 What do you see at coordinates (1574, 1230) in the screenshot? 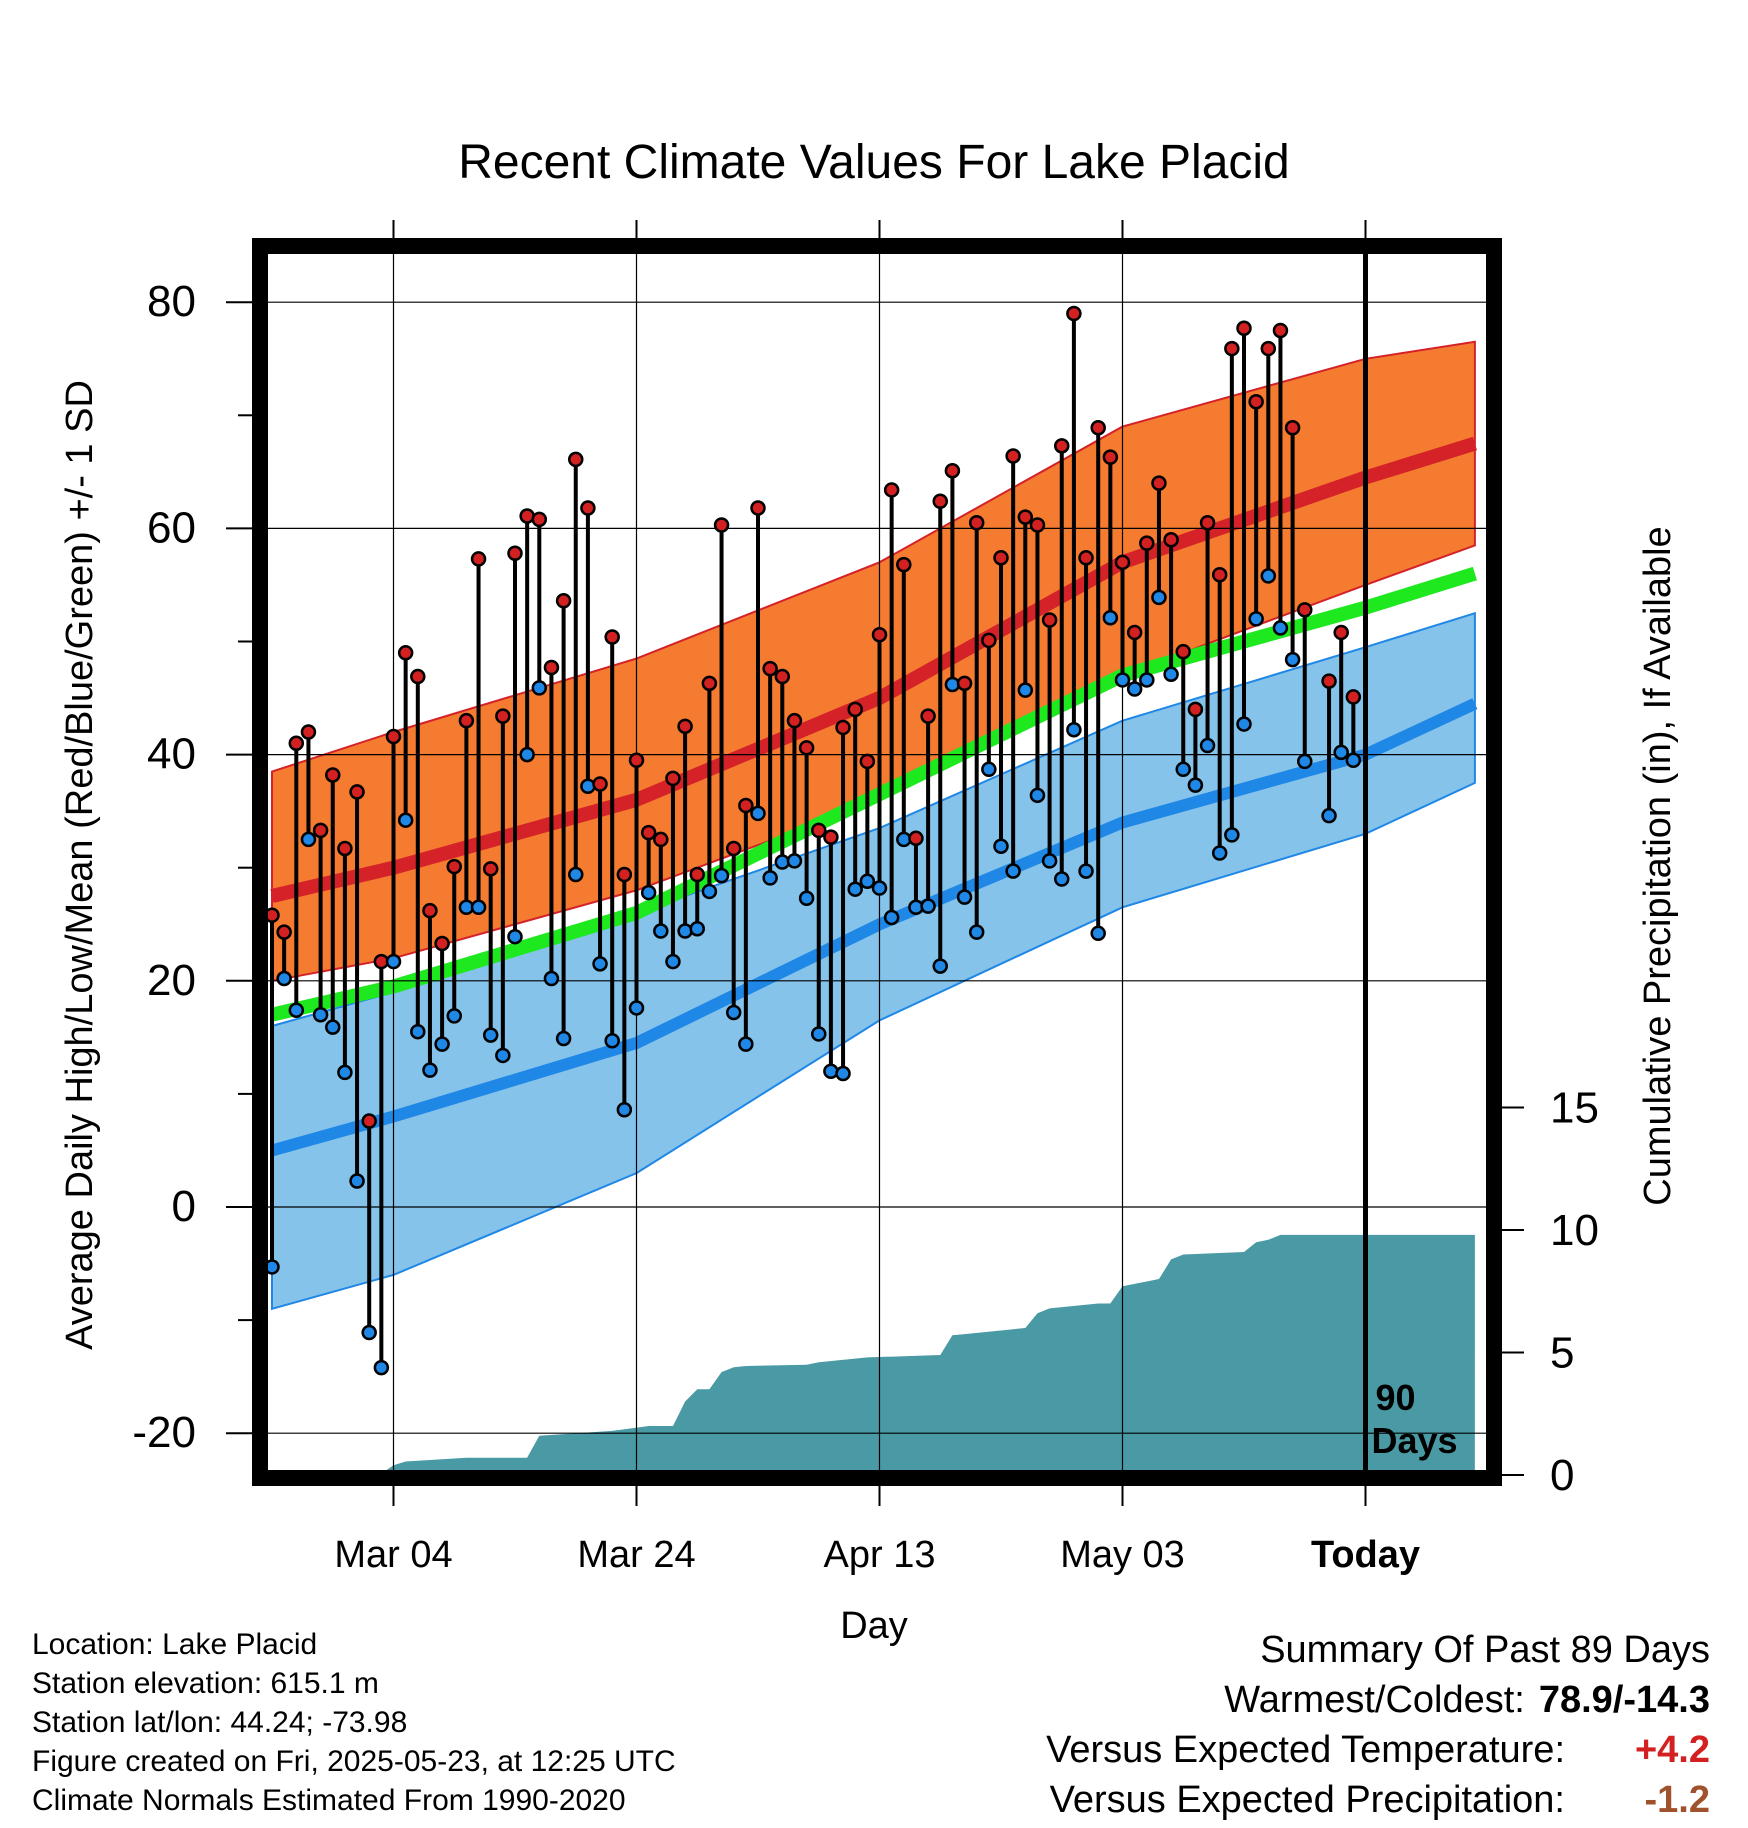
I see `y2-tick-label: 10` at bounding box center [1574, 1230].